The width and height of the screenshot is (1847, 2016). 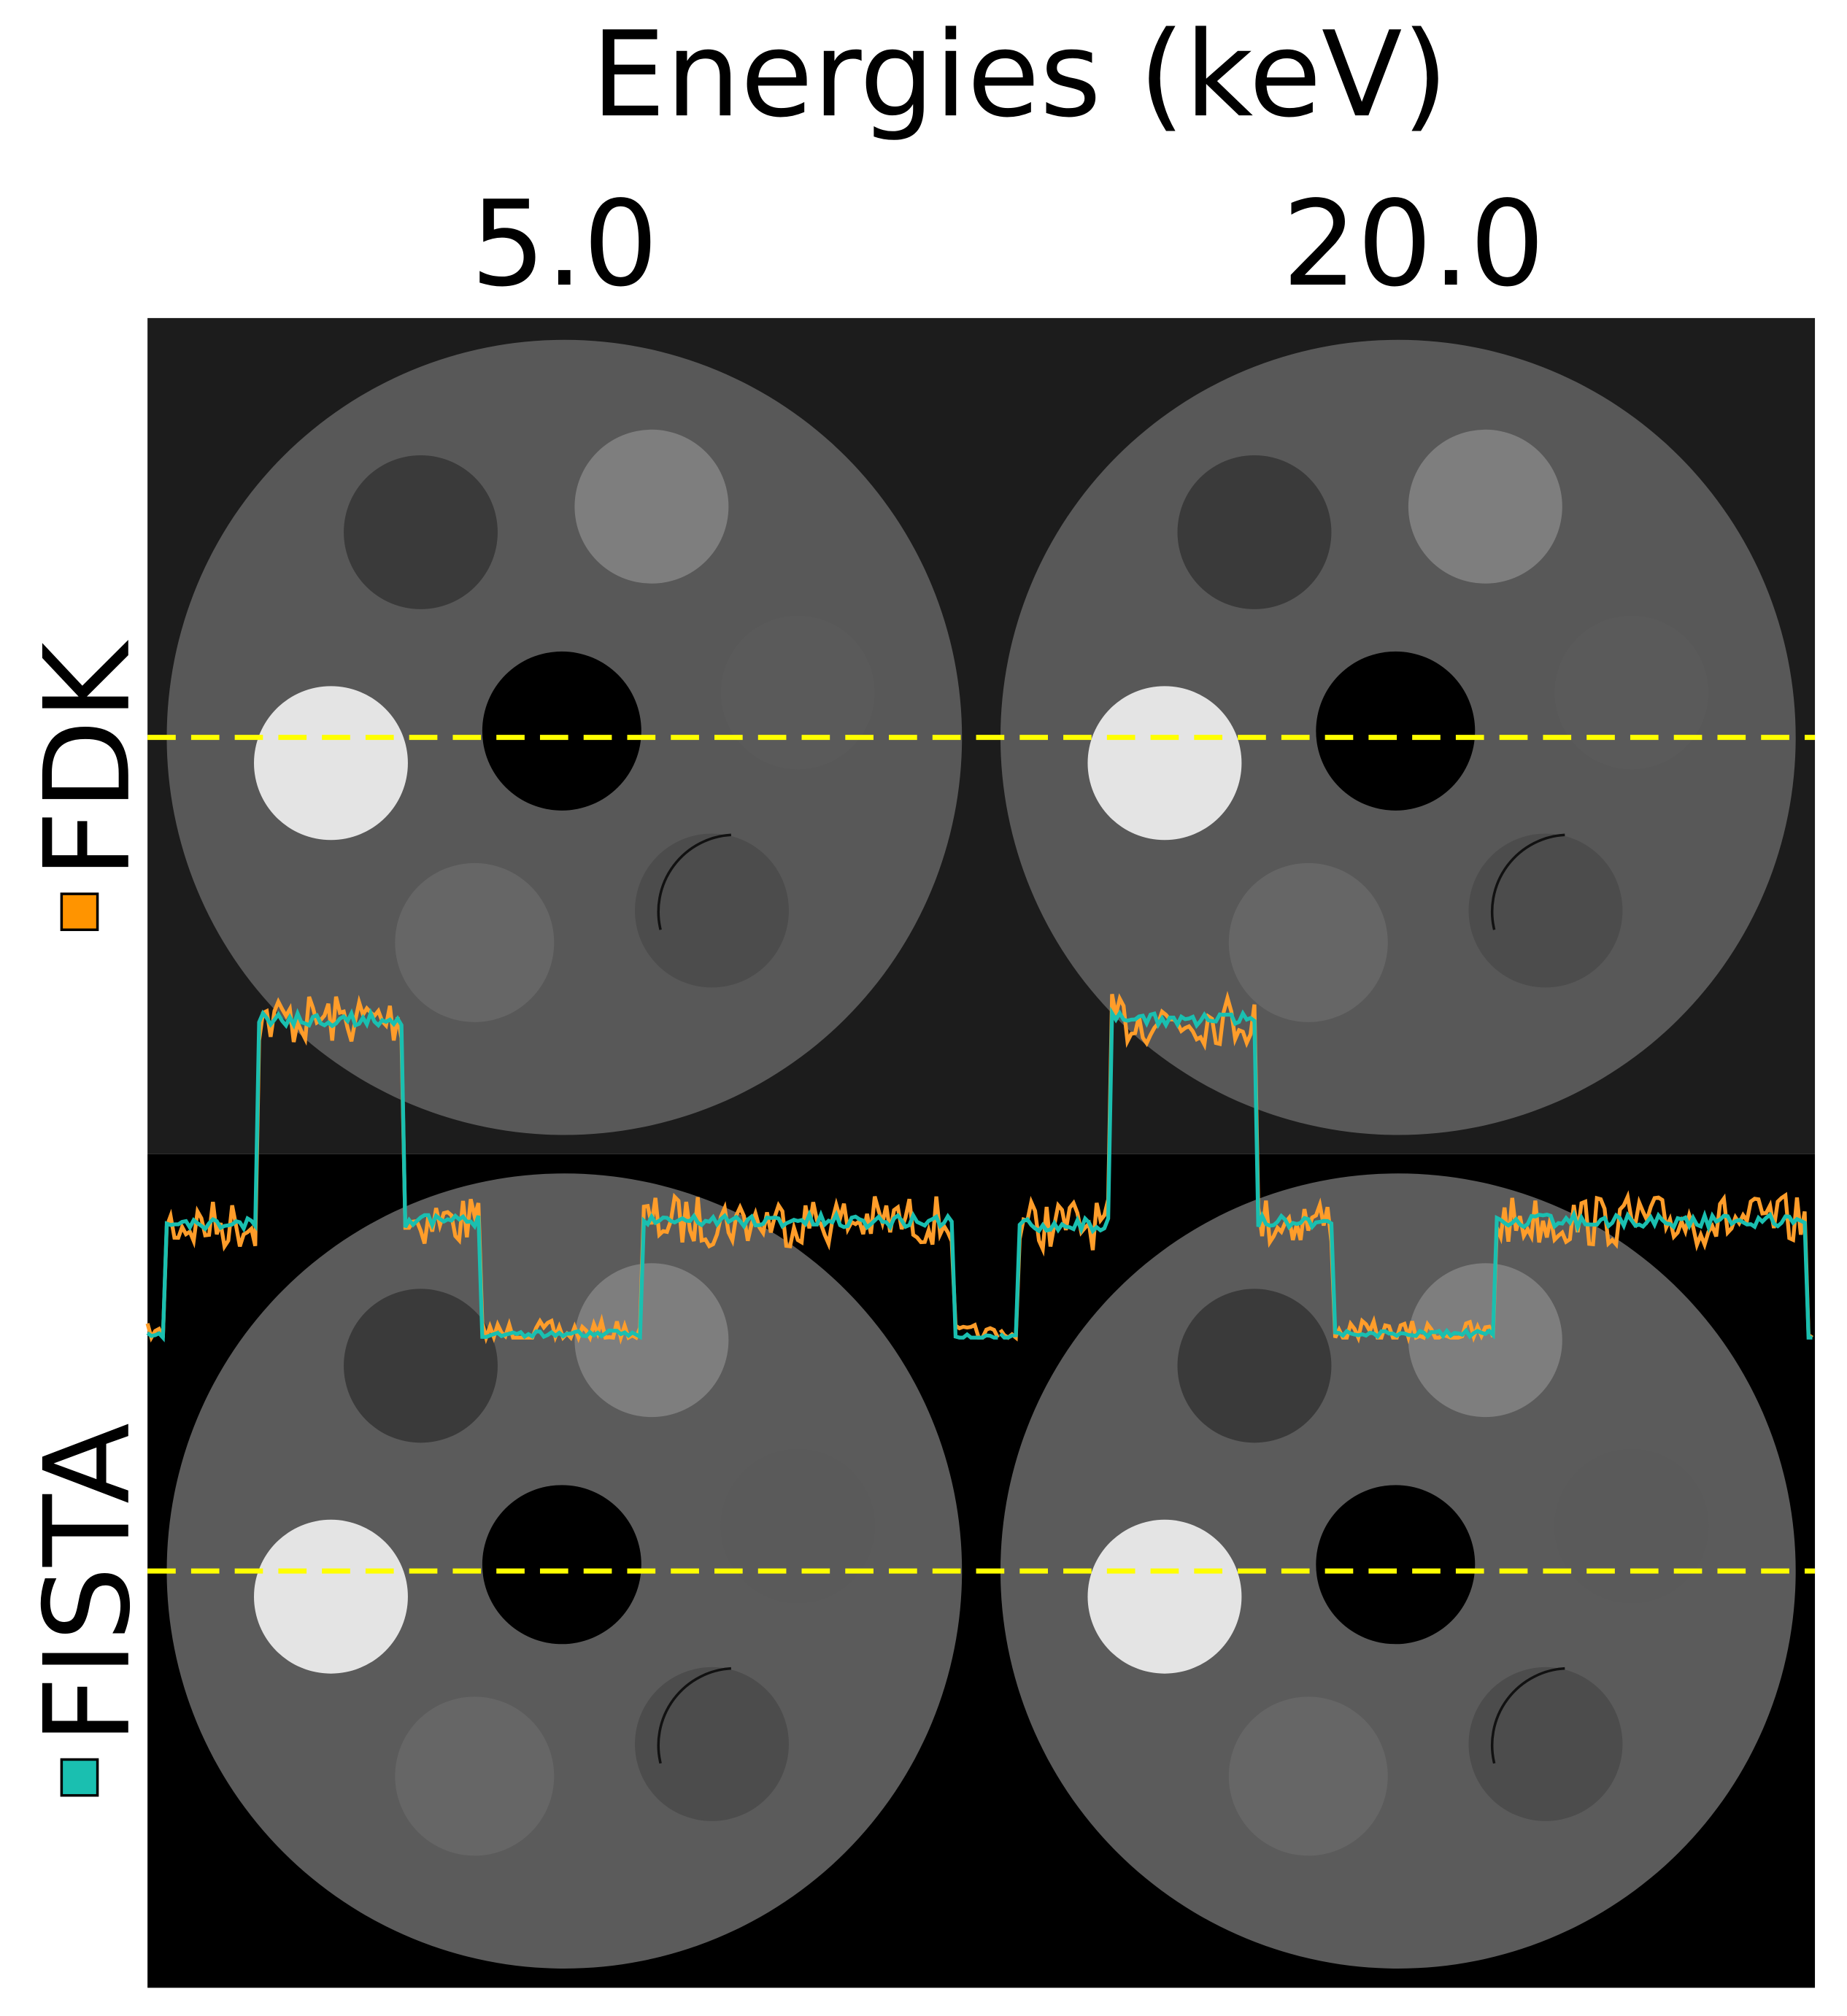 I want to click on row-label-group: FDK, so click(x=88, y=785).